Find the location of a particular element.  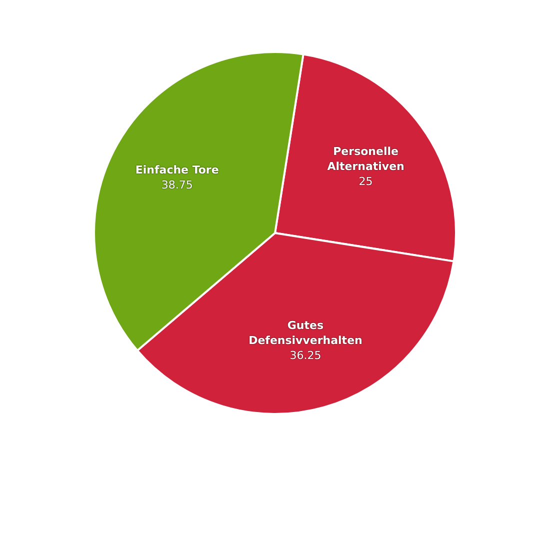

slice-label: Gutes Defensivverhalten is located at coordinates (305, 332).